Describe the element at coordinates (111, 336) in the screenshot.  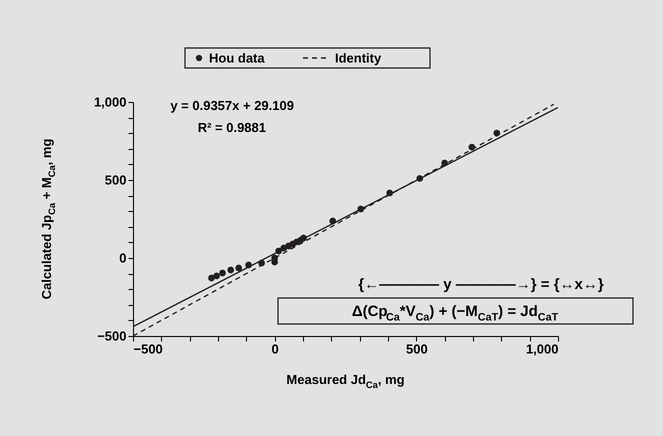
I see `y-tick-label: −500` at that location.